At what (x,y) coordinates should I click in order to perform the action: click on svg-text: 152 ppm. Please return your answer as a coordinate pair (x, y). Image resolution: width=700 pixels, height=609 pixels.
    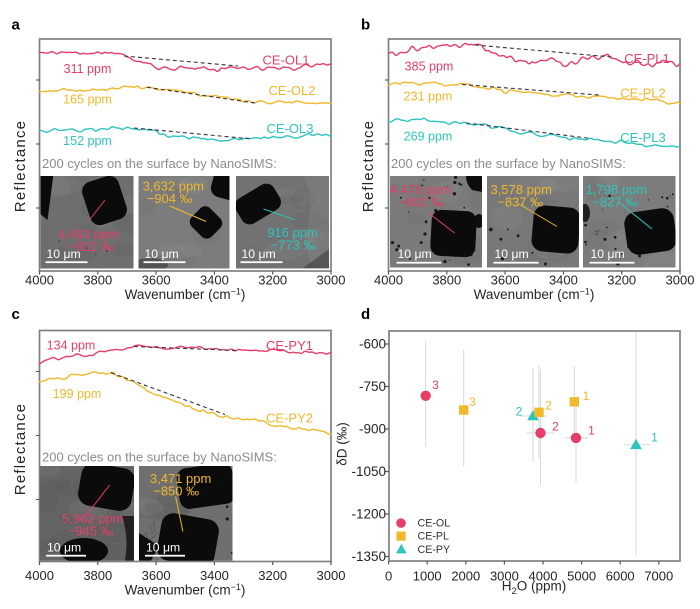
    Looking at the image, I should click on (87, 141).